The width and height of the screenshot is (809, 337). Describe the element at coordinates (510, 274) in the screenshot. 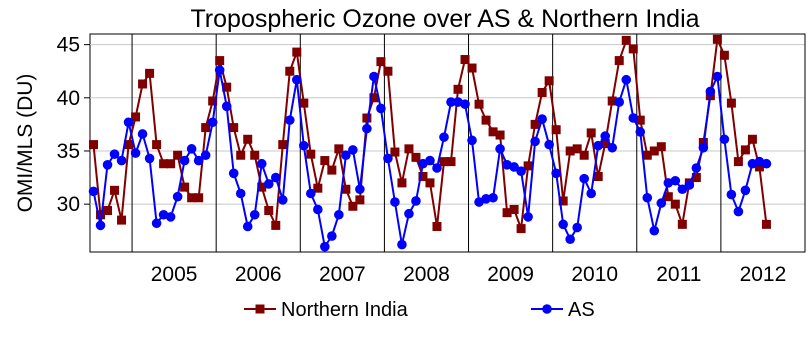

I see `x-tick-label: 2009` at that location.